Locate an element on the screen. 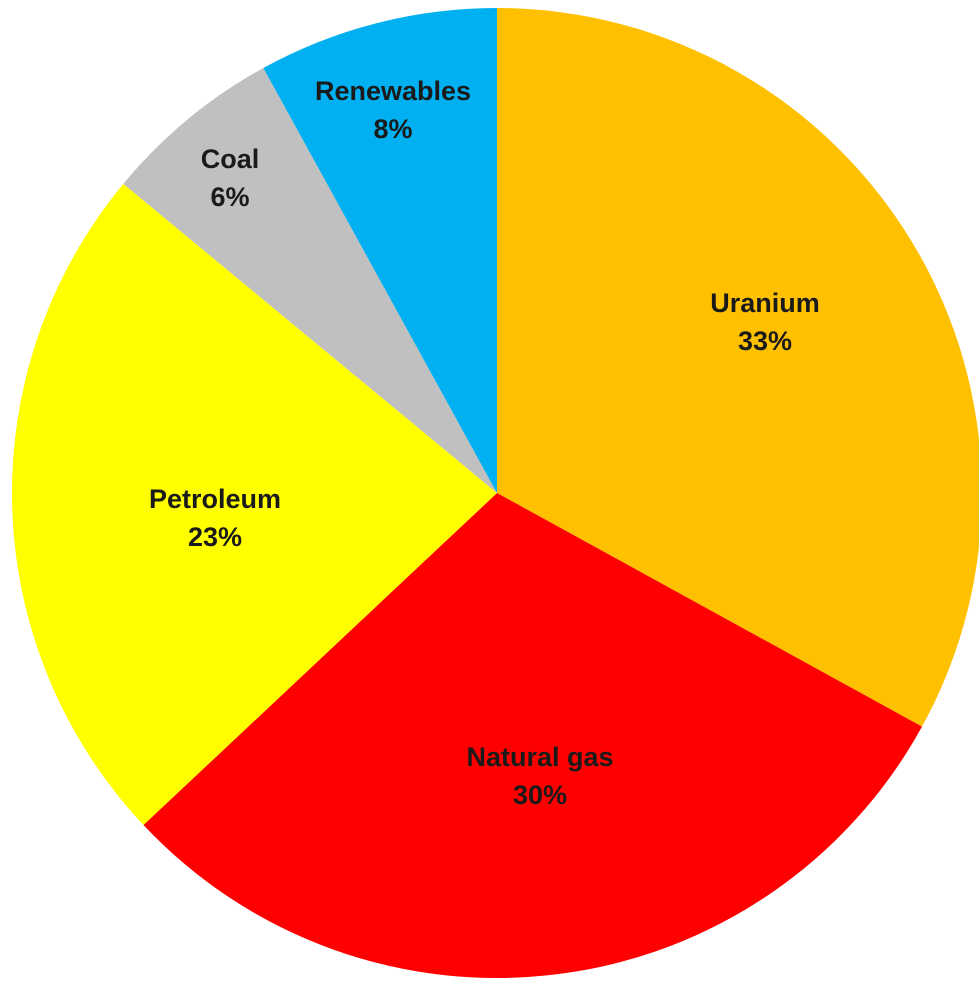 Image resolution: width=979 pixels, height=981 pixels. slice-value-petroleum: 23% is located at coordinates (215, 537).